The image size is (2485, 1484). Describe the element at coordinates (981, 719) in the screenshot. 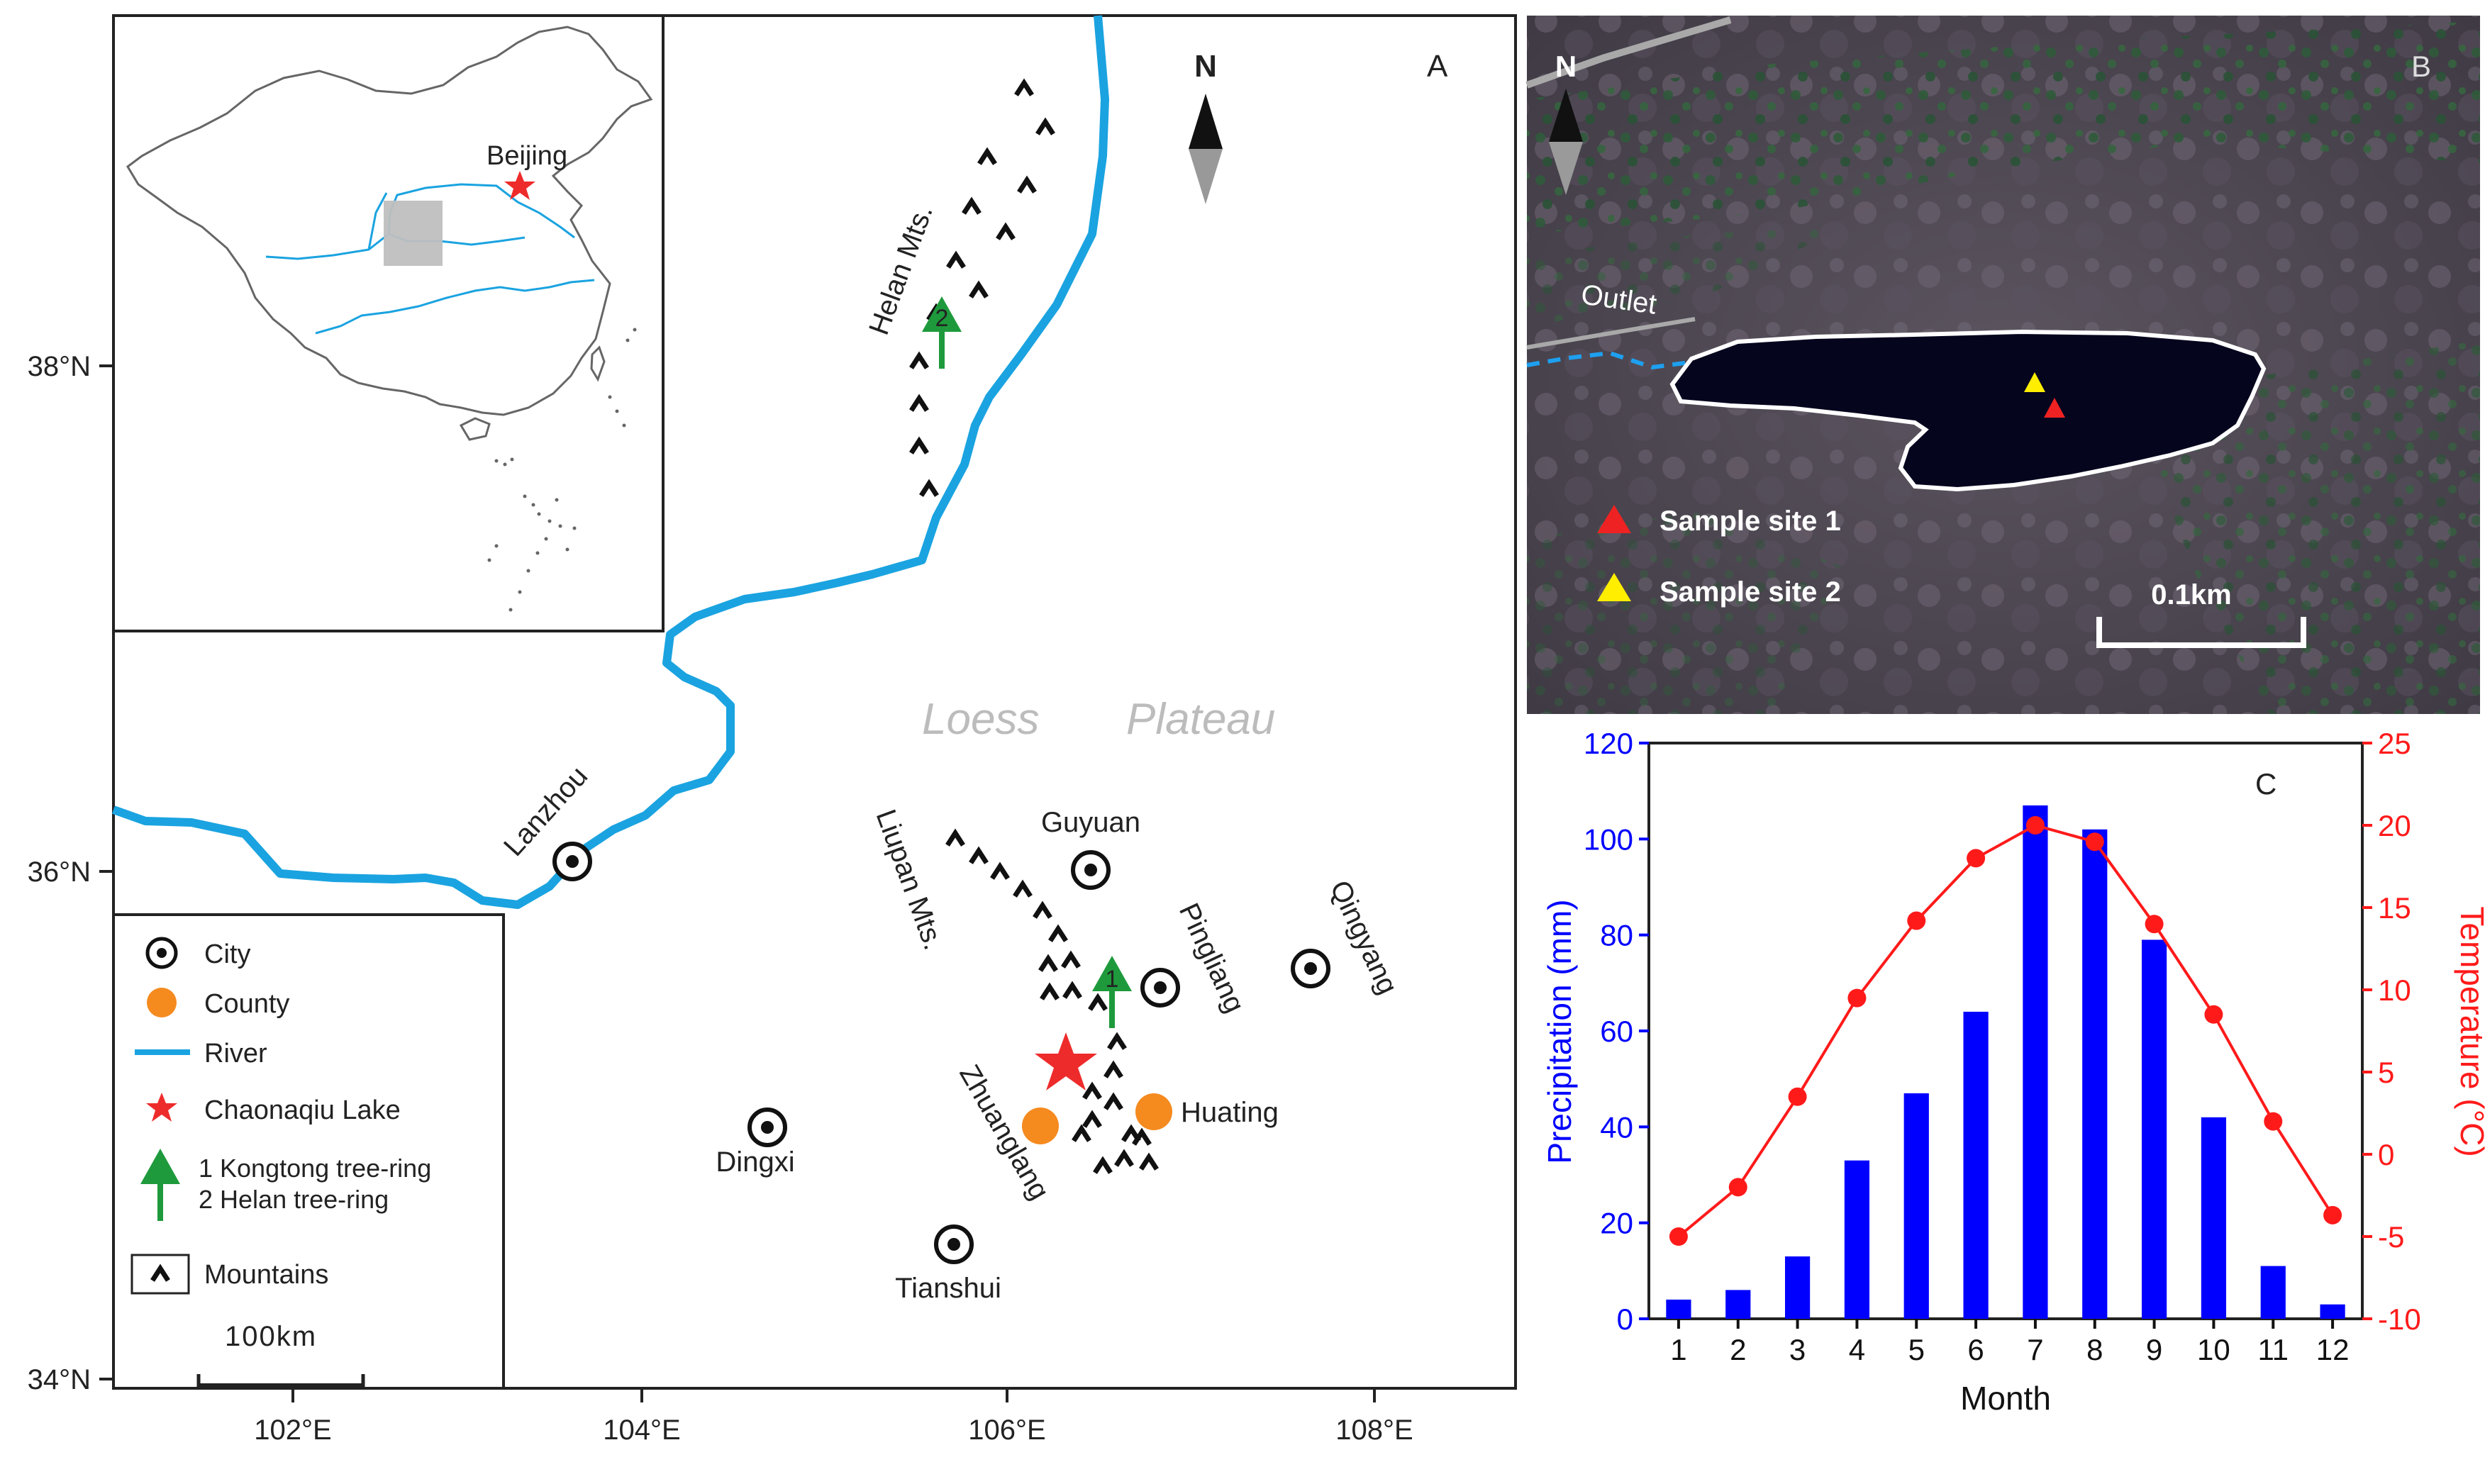

I see `loess-label: Loess` at that location.